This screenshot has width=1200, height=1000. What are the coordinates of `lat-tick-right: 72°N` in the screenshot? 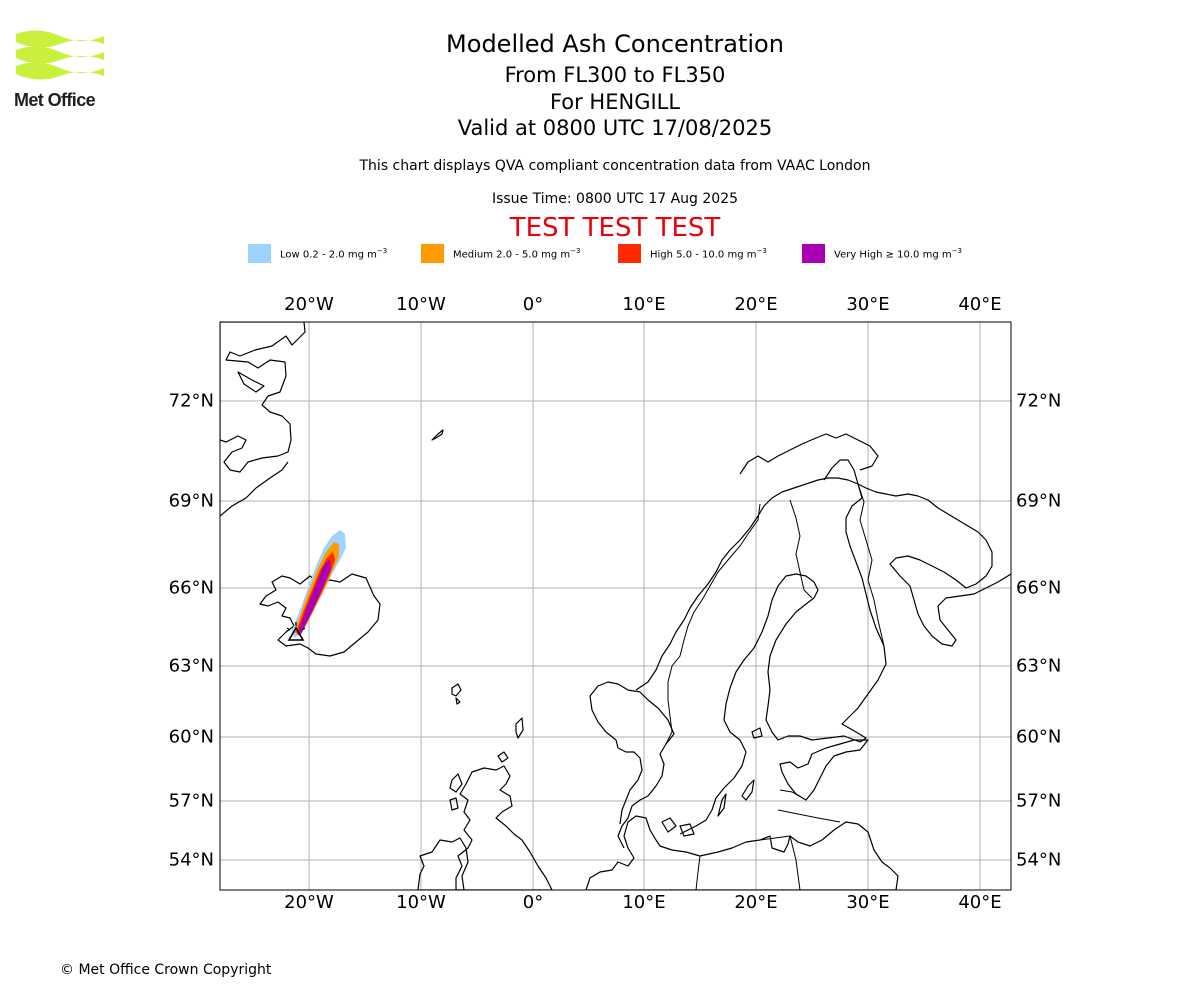 It's located at (1039, 401).